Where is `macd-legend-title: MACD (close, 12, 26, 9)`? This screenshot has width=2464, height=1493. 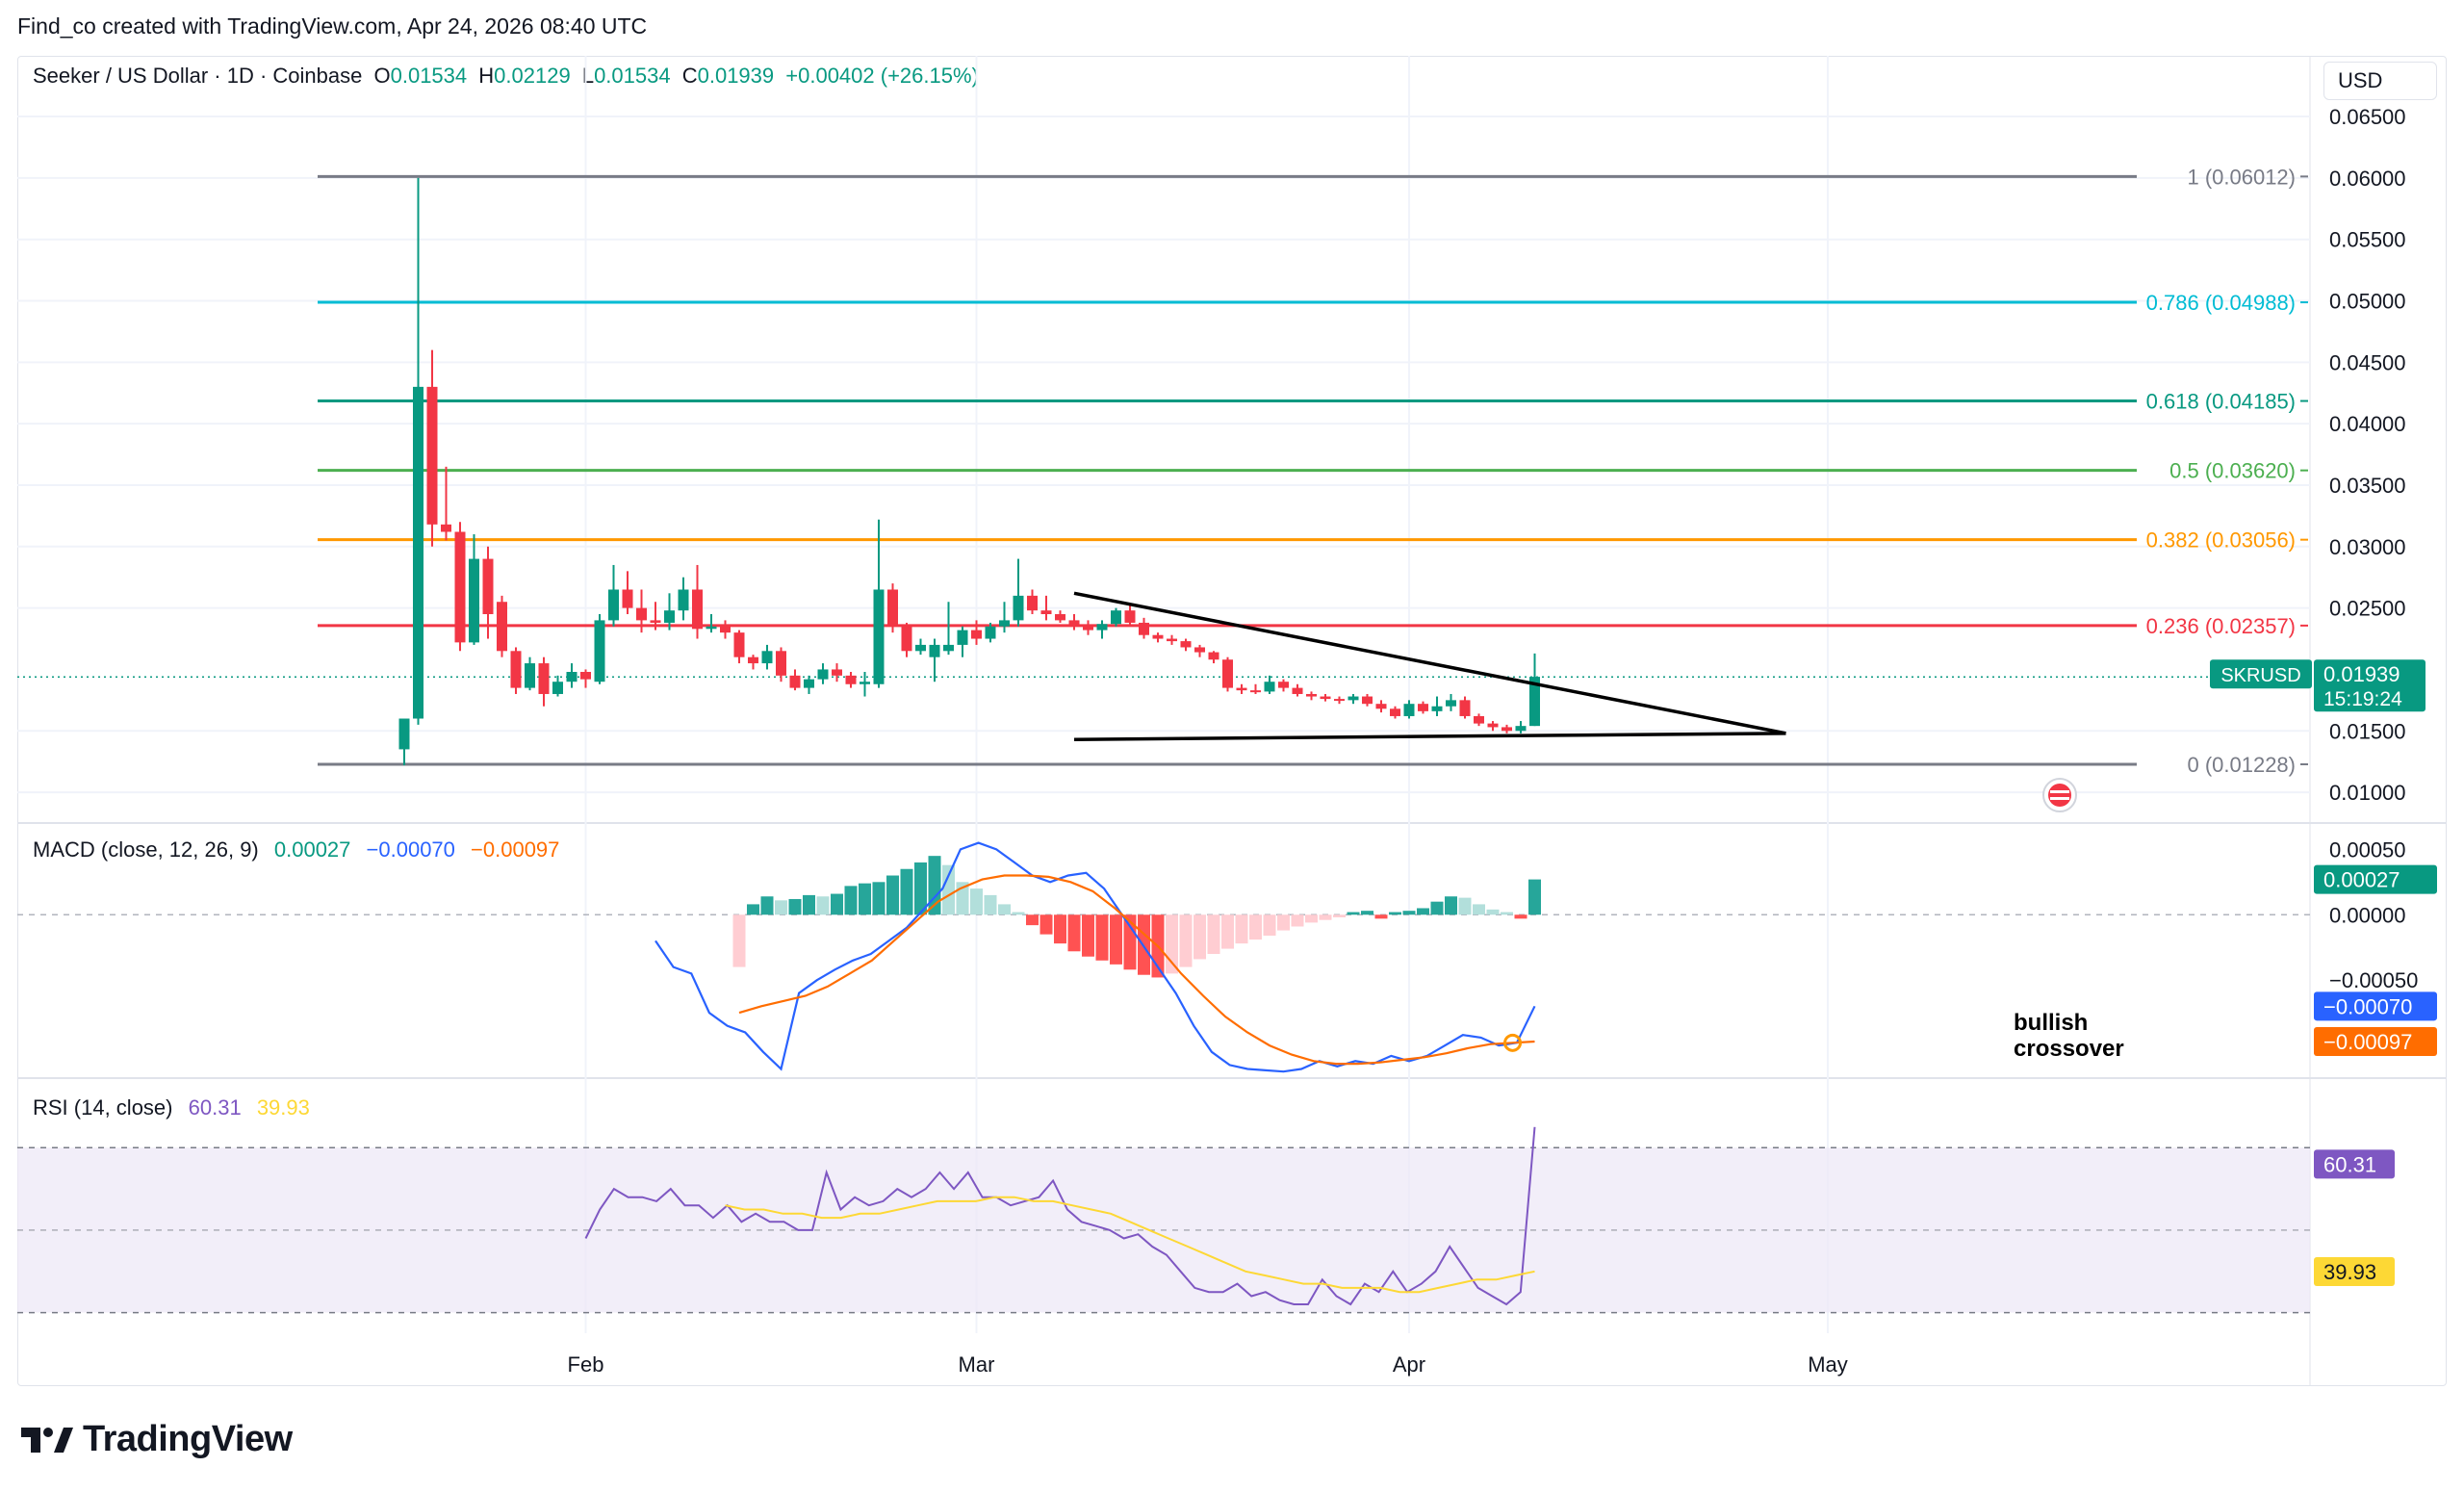
macd-legend-title: MACD (close, 12, 26, 9) is located at coordinates (146, 849).